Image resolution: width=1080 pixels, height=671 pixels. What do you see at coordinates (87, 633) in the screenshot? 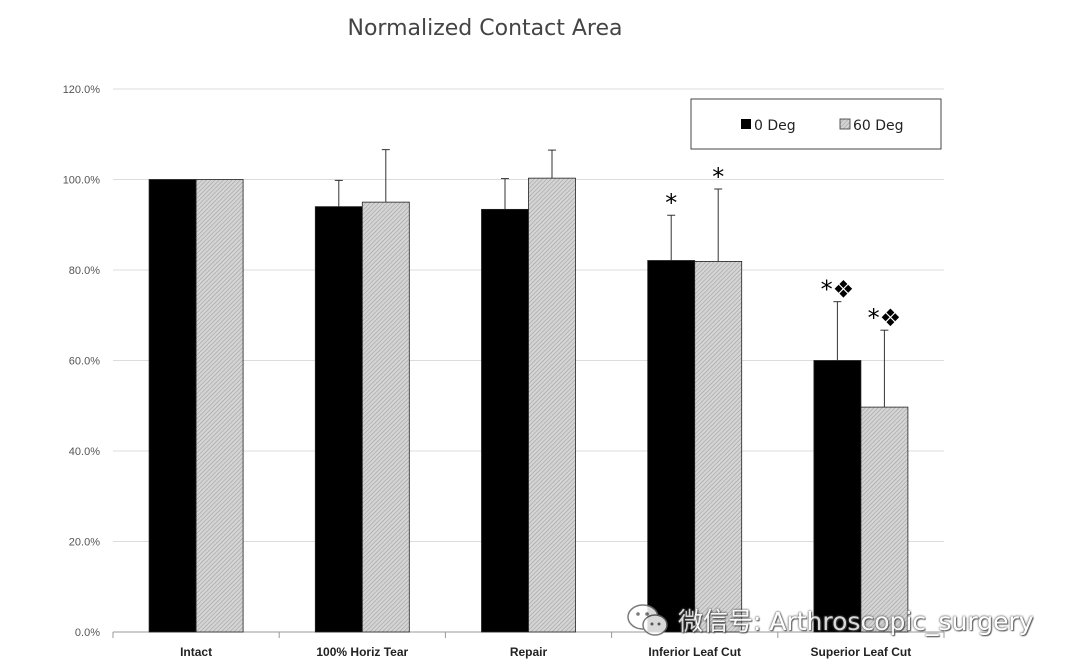
I see `y-tick-label: 0.0%` at bounding box center [87, 633].